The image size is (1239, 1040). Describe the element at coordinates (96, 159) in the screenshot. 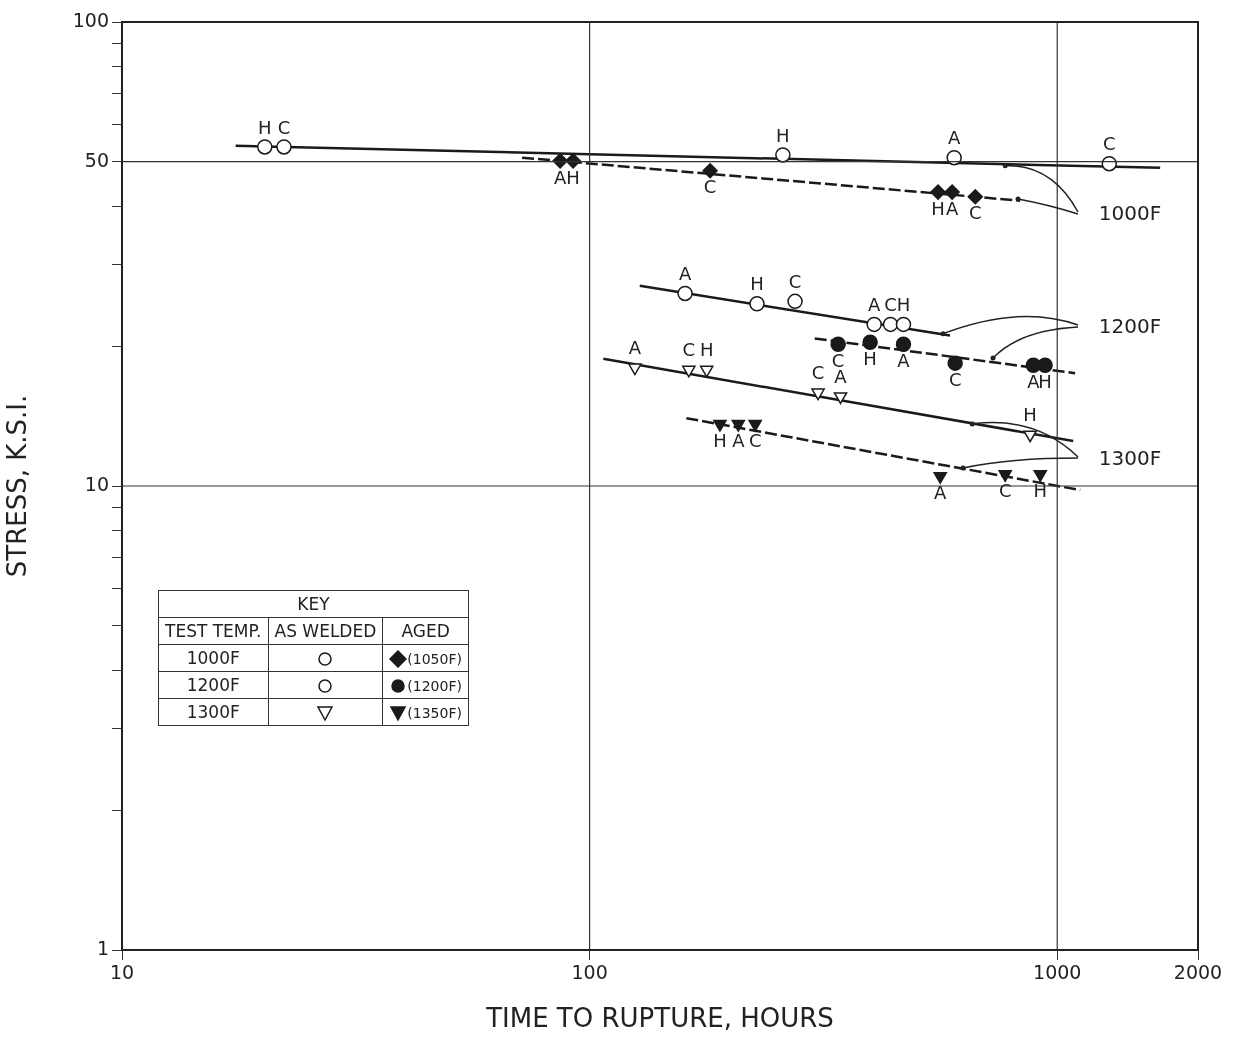

I see `y-tick-label: 50` at that location.